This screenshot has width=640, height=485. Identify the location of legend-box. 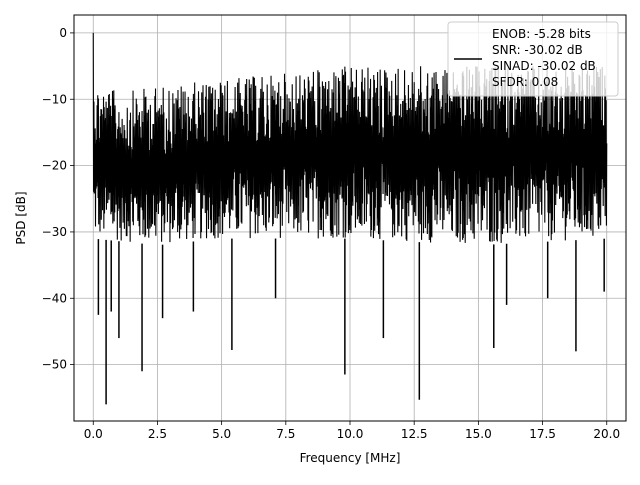
(533, 59).